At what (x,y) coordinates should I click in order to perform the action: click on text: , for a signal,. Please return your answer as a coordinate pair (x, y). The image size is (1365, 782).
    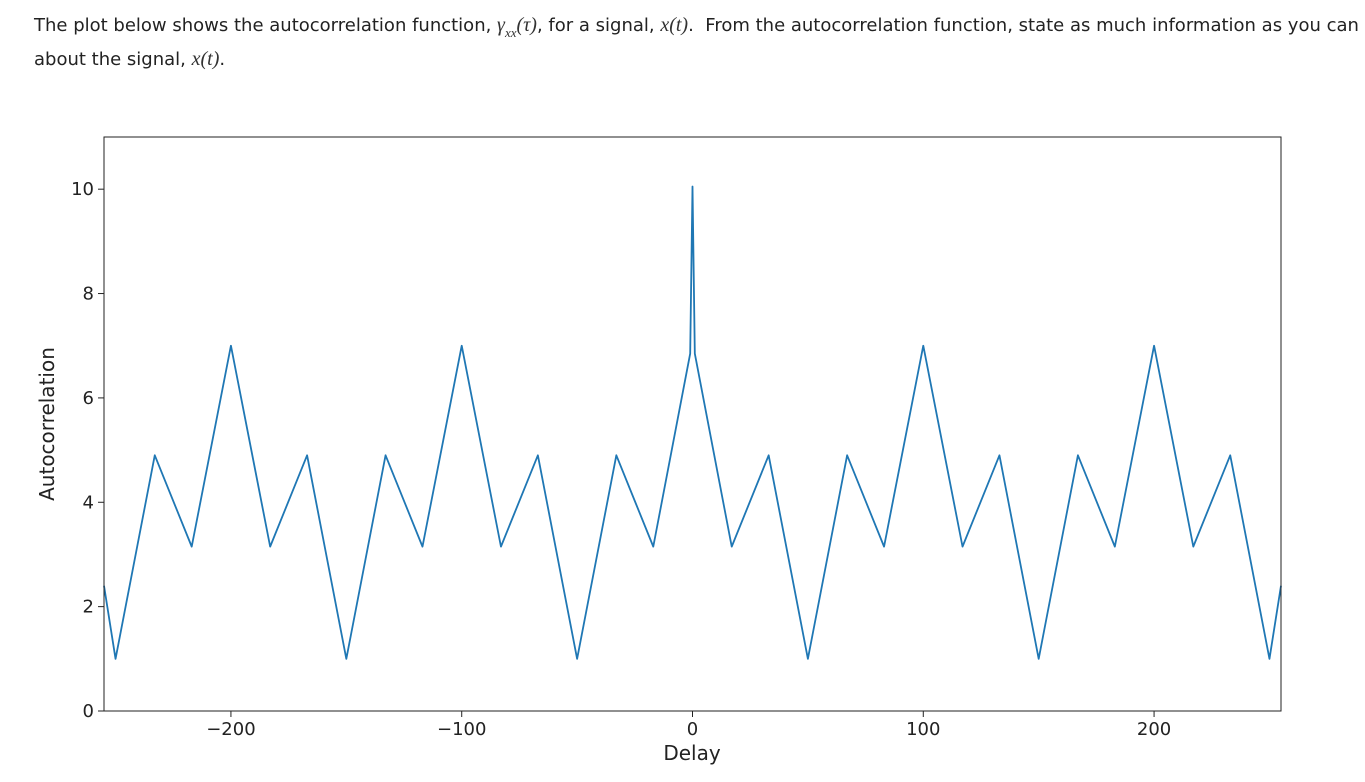
    Looking at the image, I should click on (598, 25).